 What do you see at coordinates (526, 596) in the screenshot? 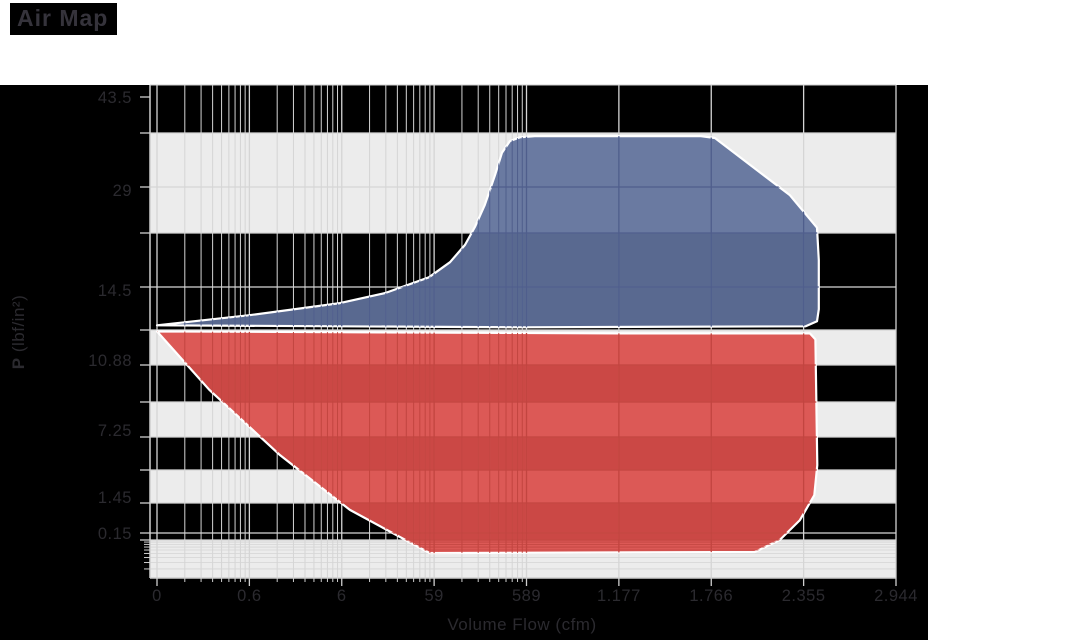
I see `x-tick-label: 589` at bounding box center [526, 596].